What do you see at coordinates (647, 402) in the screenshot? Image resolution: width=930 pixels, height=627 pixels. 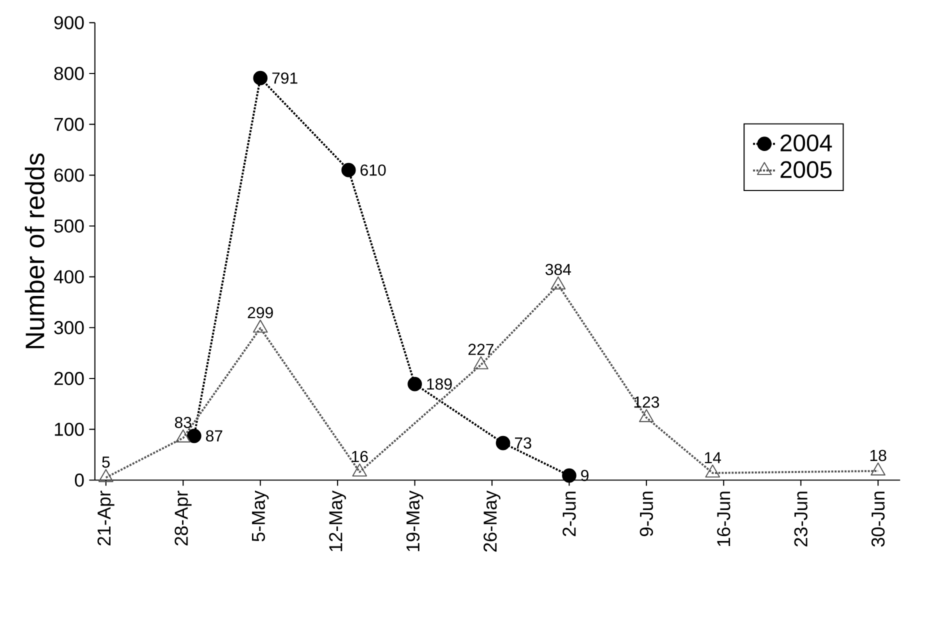 I see `data-label: 123` at bounding box center [647, 402].